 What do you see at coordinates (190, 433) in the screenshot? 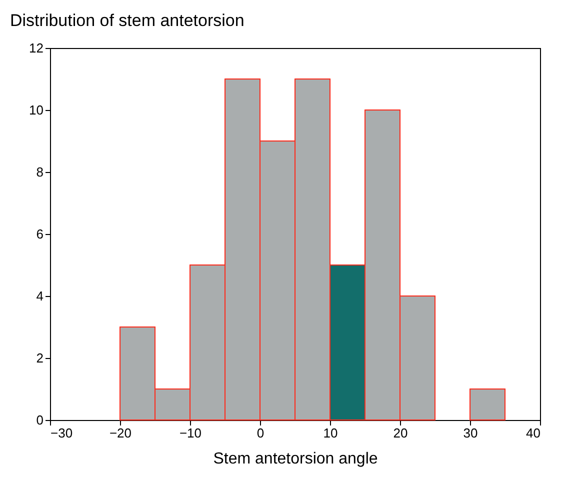
I see `x-tick-label: −10` at bounding box center [190, 433].